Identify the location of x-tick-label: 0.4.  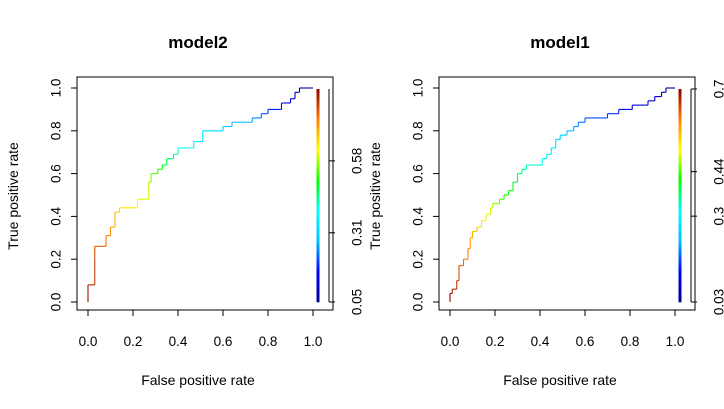
(178, 341).